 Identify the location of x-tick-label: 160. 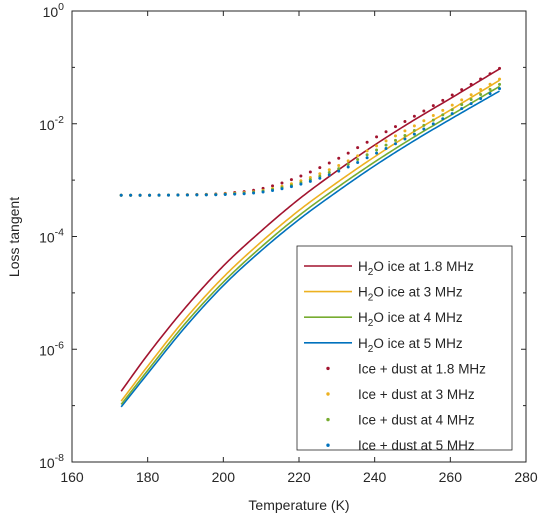
(72, 477).